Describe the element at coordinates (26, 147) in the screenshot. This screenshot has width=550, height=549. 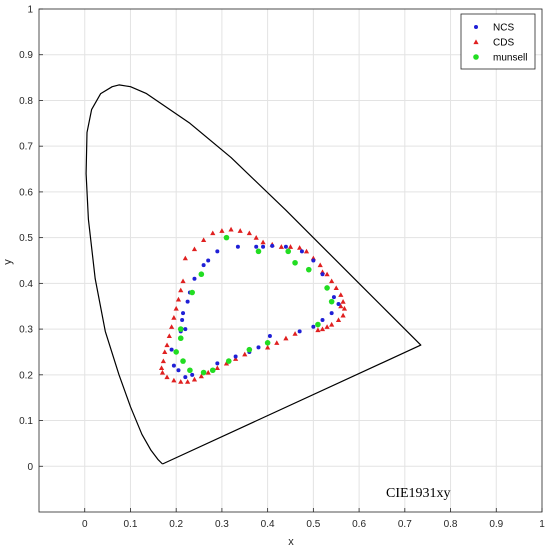
I see `y-tick-label: 0.7` at that location.